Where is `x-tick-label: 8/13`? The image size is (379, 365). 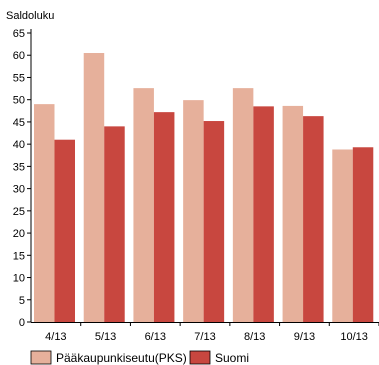
x-tick-label: 8/13 is located at coordinates (254, 337).